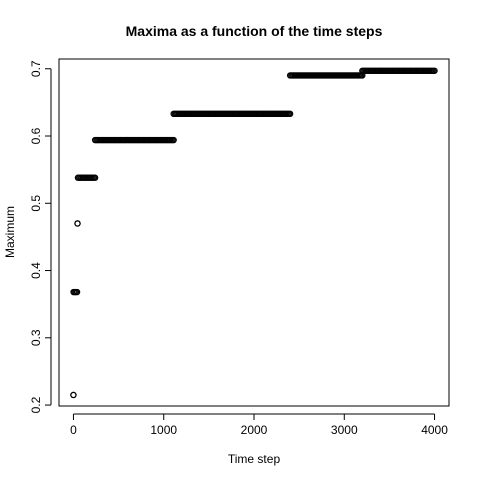 This screenshot has height=480, width=480. Describe the element at coordinates (254, 31) in the screenshot. I see `chart-title: Maxima as a function of the time steps` at that location.